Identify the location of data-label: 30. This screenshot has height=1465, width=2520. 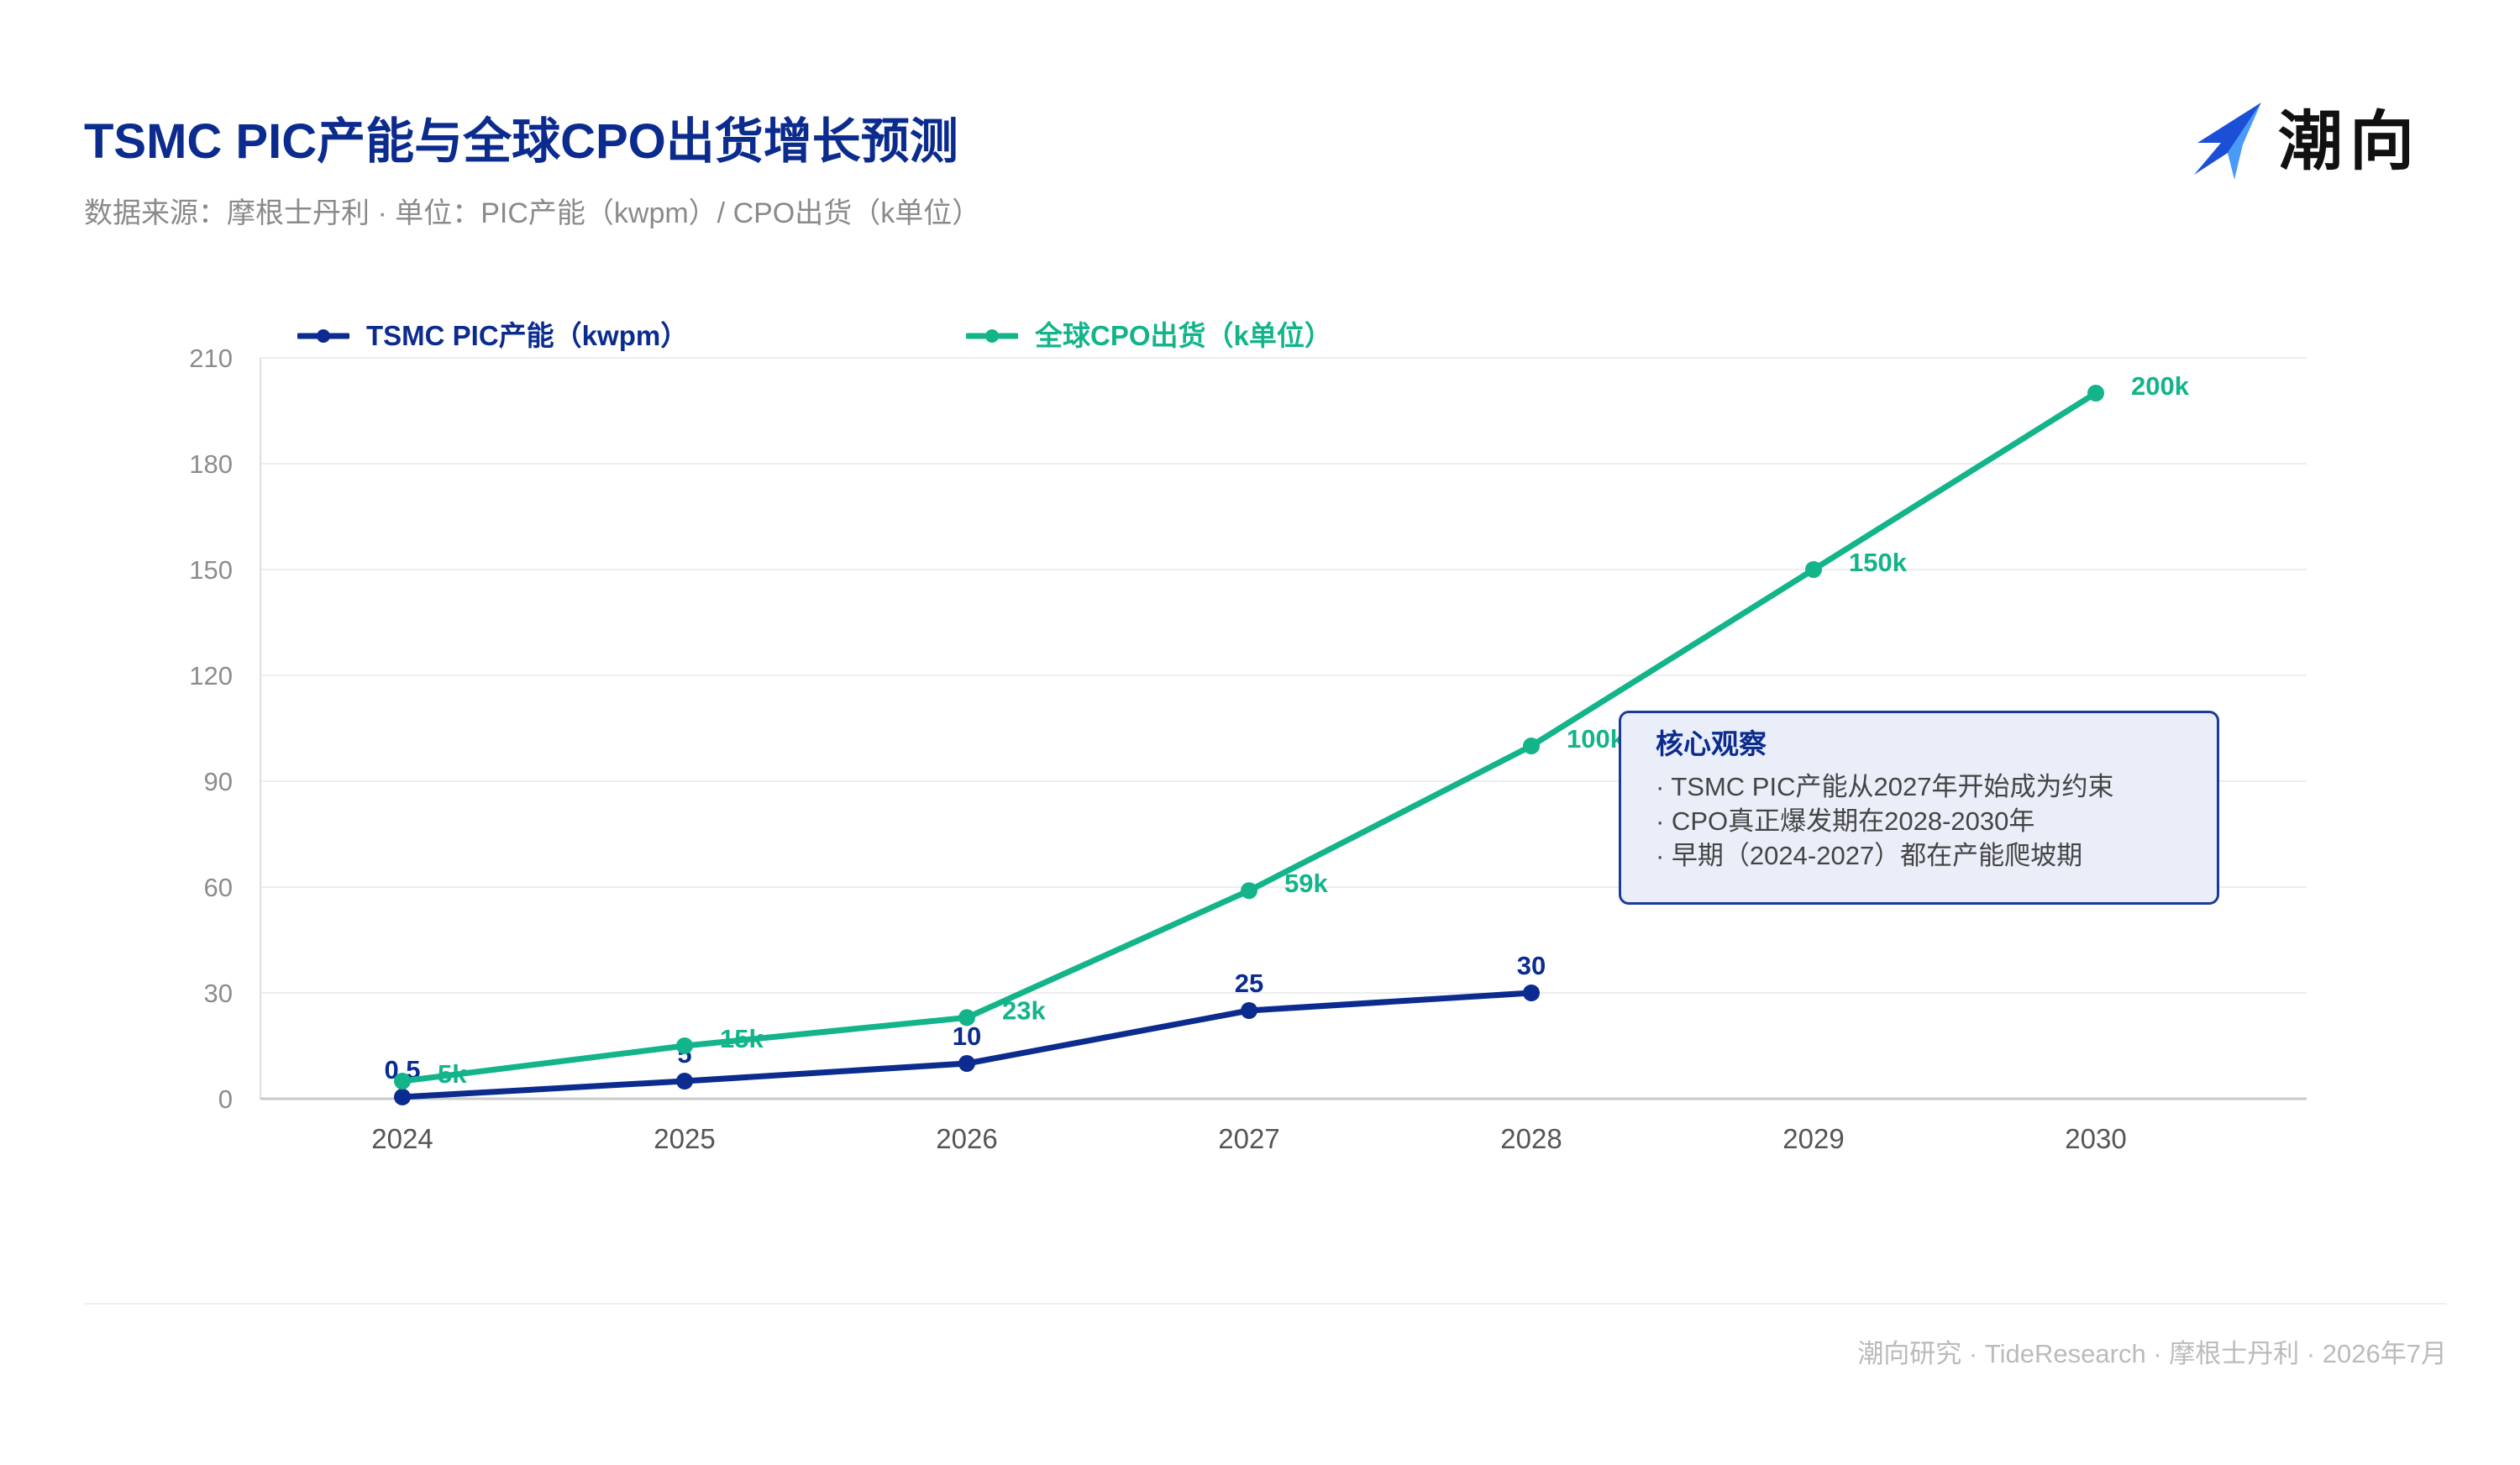
(1531, 965).